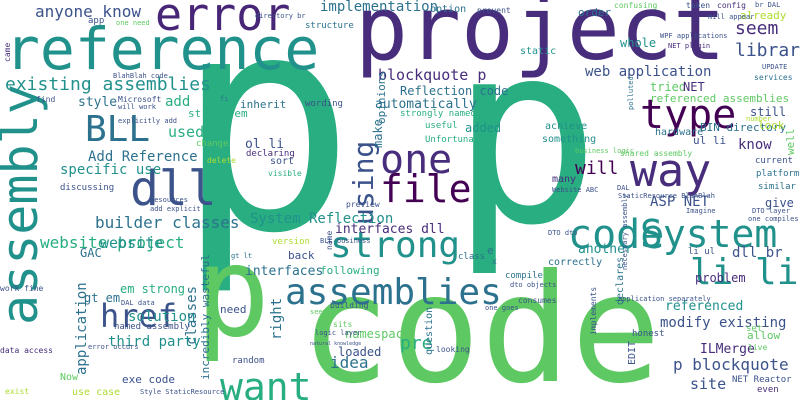 The width and height of the screenshot is (800, 400). Describe the element at coordinates (777, 187) in the screenshot. I see `word-similar: similar` at that location.